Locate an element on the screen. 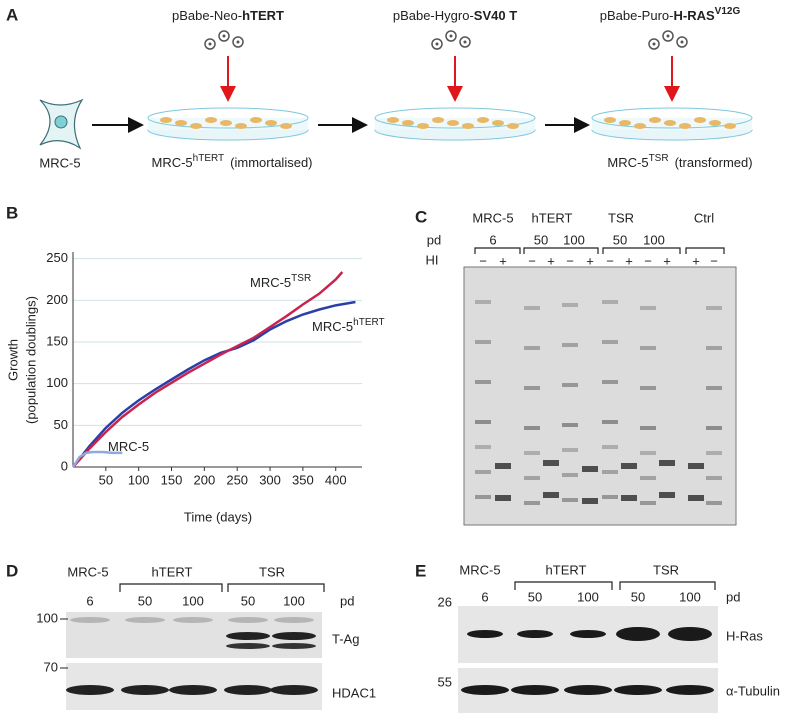  pd-value: 50 is located at coordinates (620, 239).